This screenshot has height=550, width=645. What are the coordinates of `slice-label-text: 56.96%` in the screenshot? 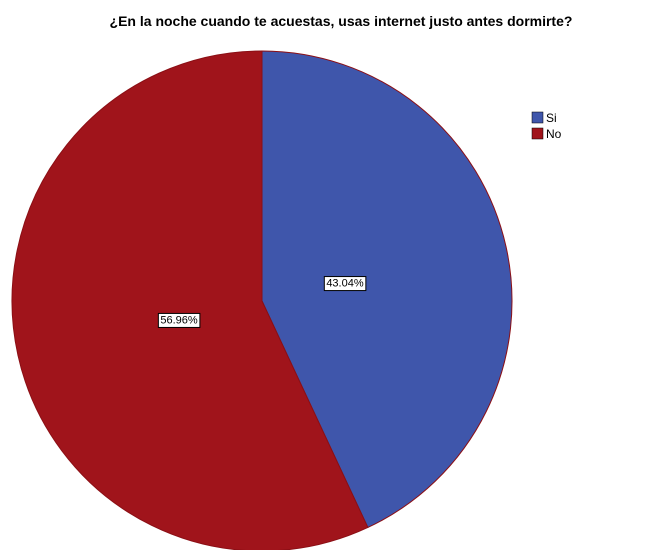 It's located at (179, 320).